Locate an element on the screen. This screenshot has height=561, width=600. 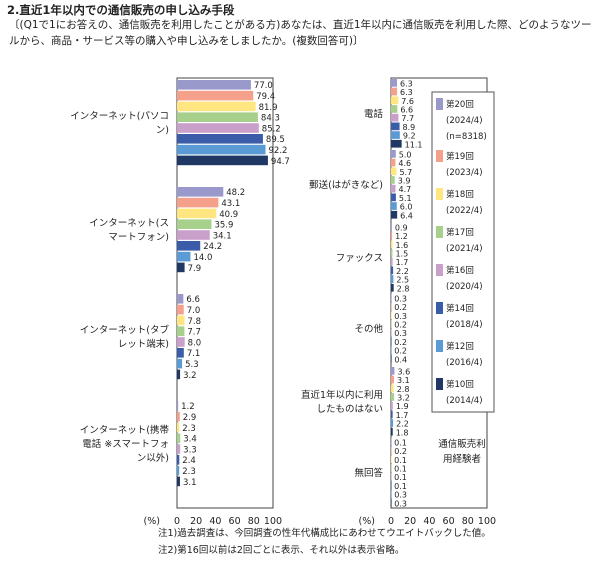
category-label-left-3: インターネット(携帯 is located at coordinates (125, 430).